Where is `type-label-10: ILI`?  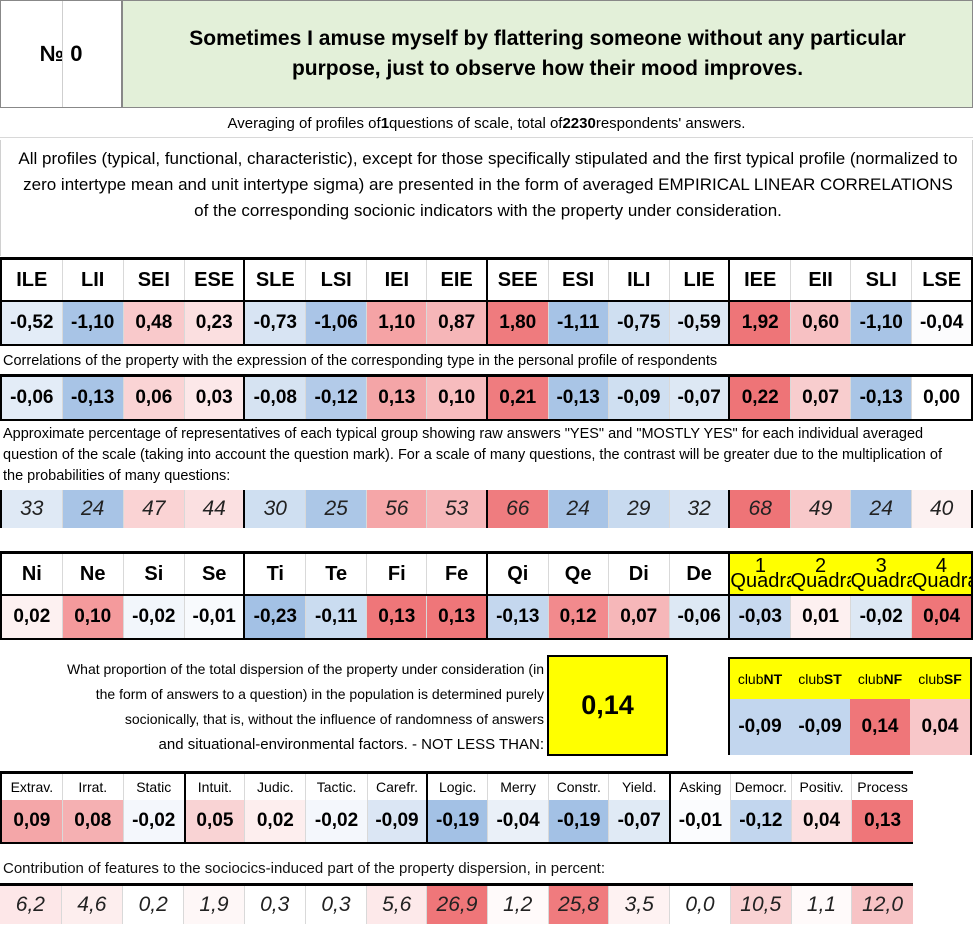
type-label-10: ILI is located at coordinates (638, 279).